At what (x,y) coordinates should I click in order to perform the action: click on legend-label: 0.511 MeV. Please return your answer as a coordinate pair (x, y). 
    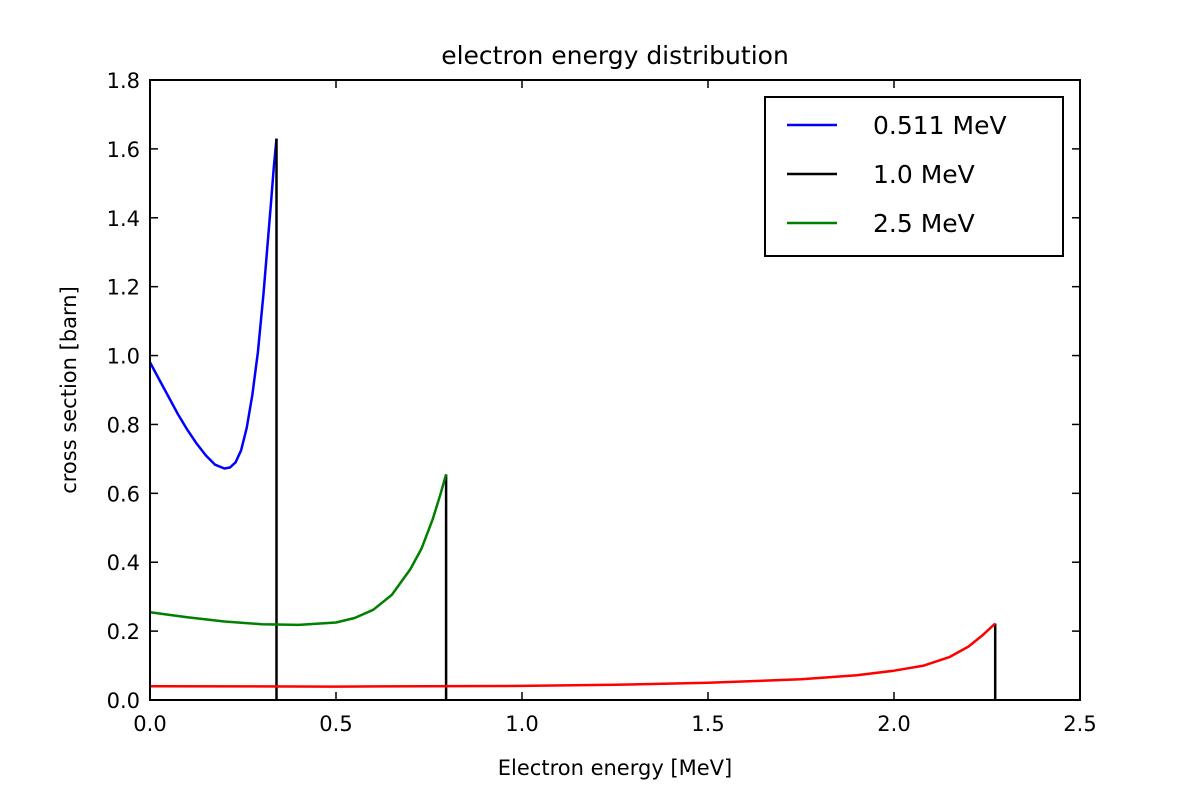
    Looking at the image, I should click on (940, 125).